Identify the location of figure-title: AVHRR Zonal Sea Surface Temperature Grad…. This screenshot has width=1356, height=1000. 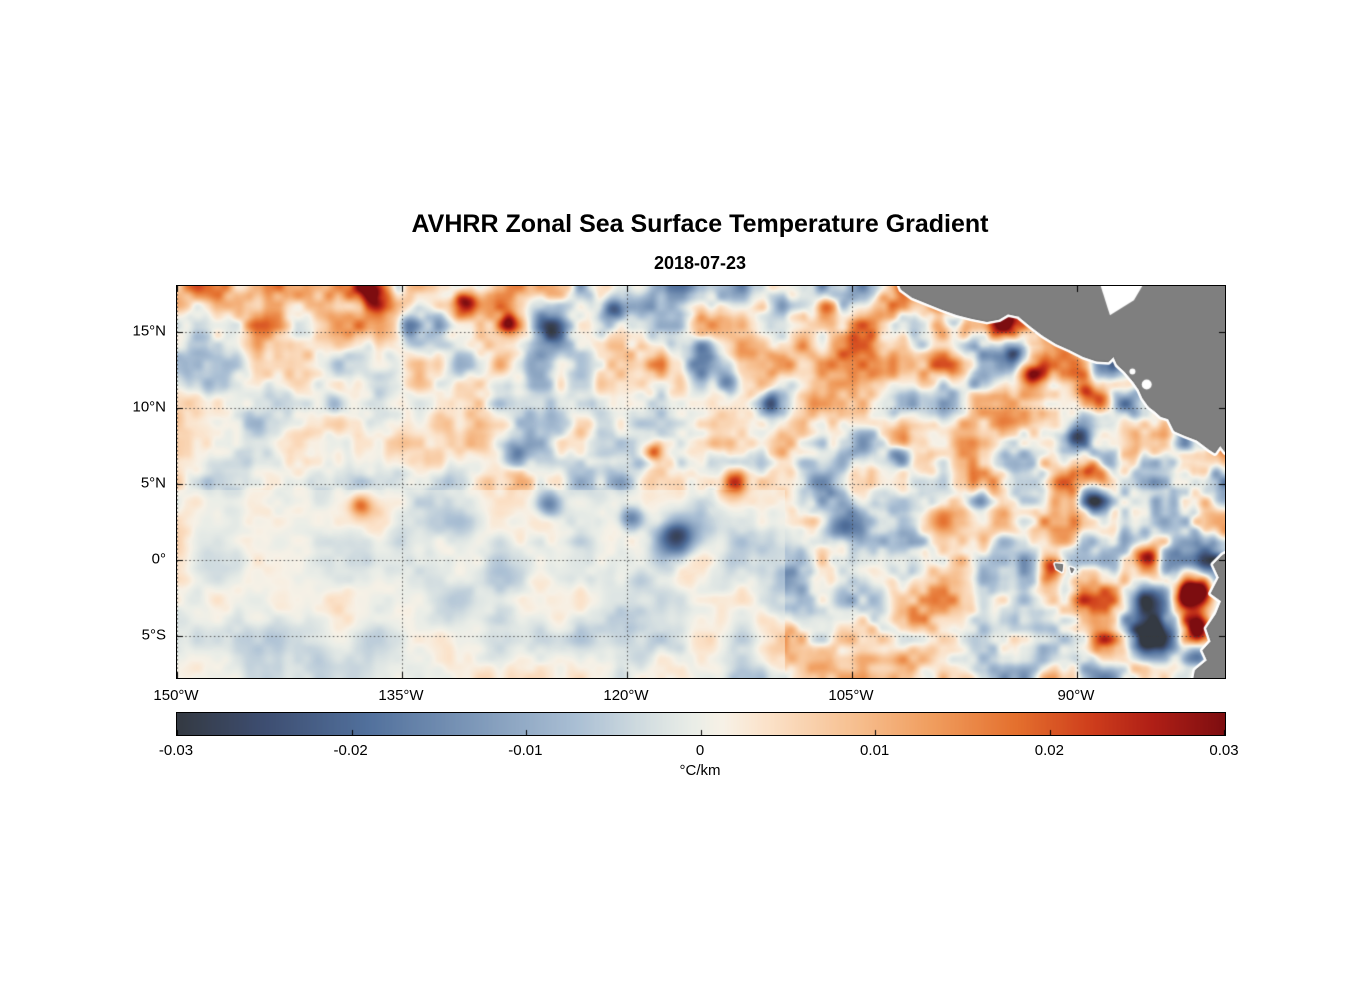
(700, 224).